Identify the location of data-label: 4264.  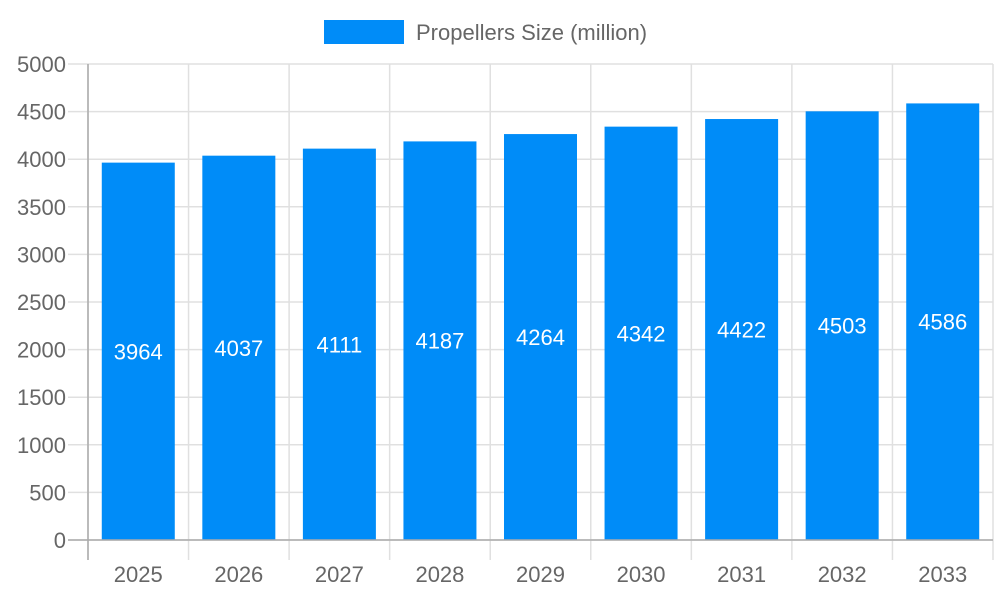
(540, 337).